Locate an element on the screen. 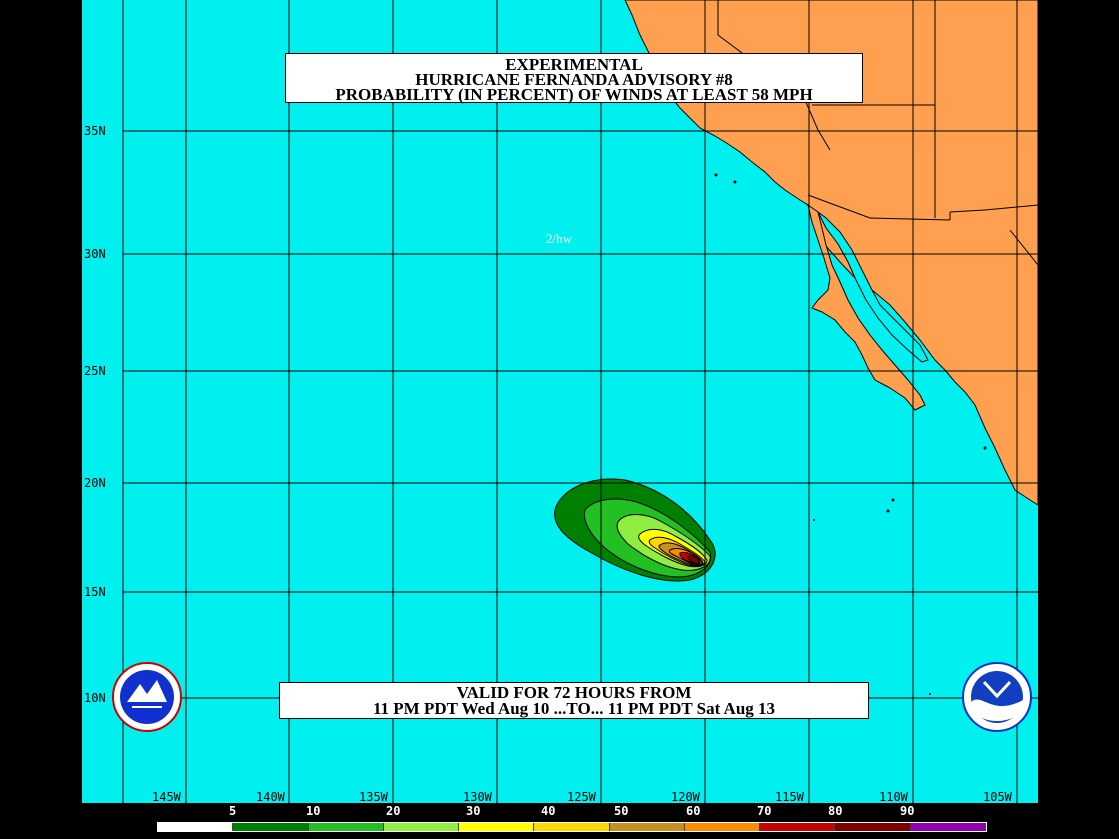 This screenshot has width=1119, height=839. lon-label: 105W is located at coordinates (997, 797).